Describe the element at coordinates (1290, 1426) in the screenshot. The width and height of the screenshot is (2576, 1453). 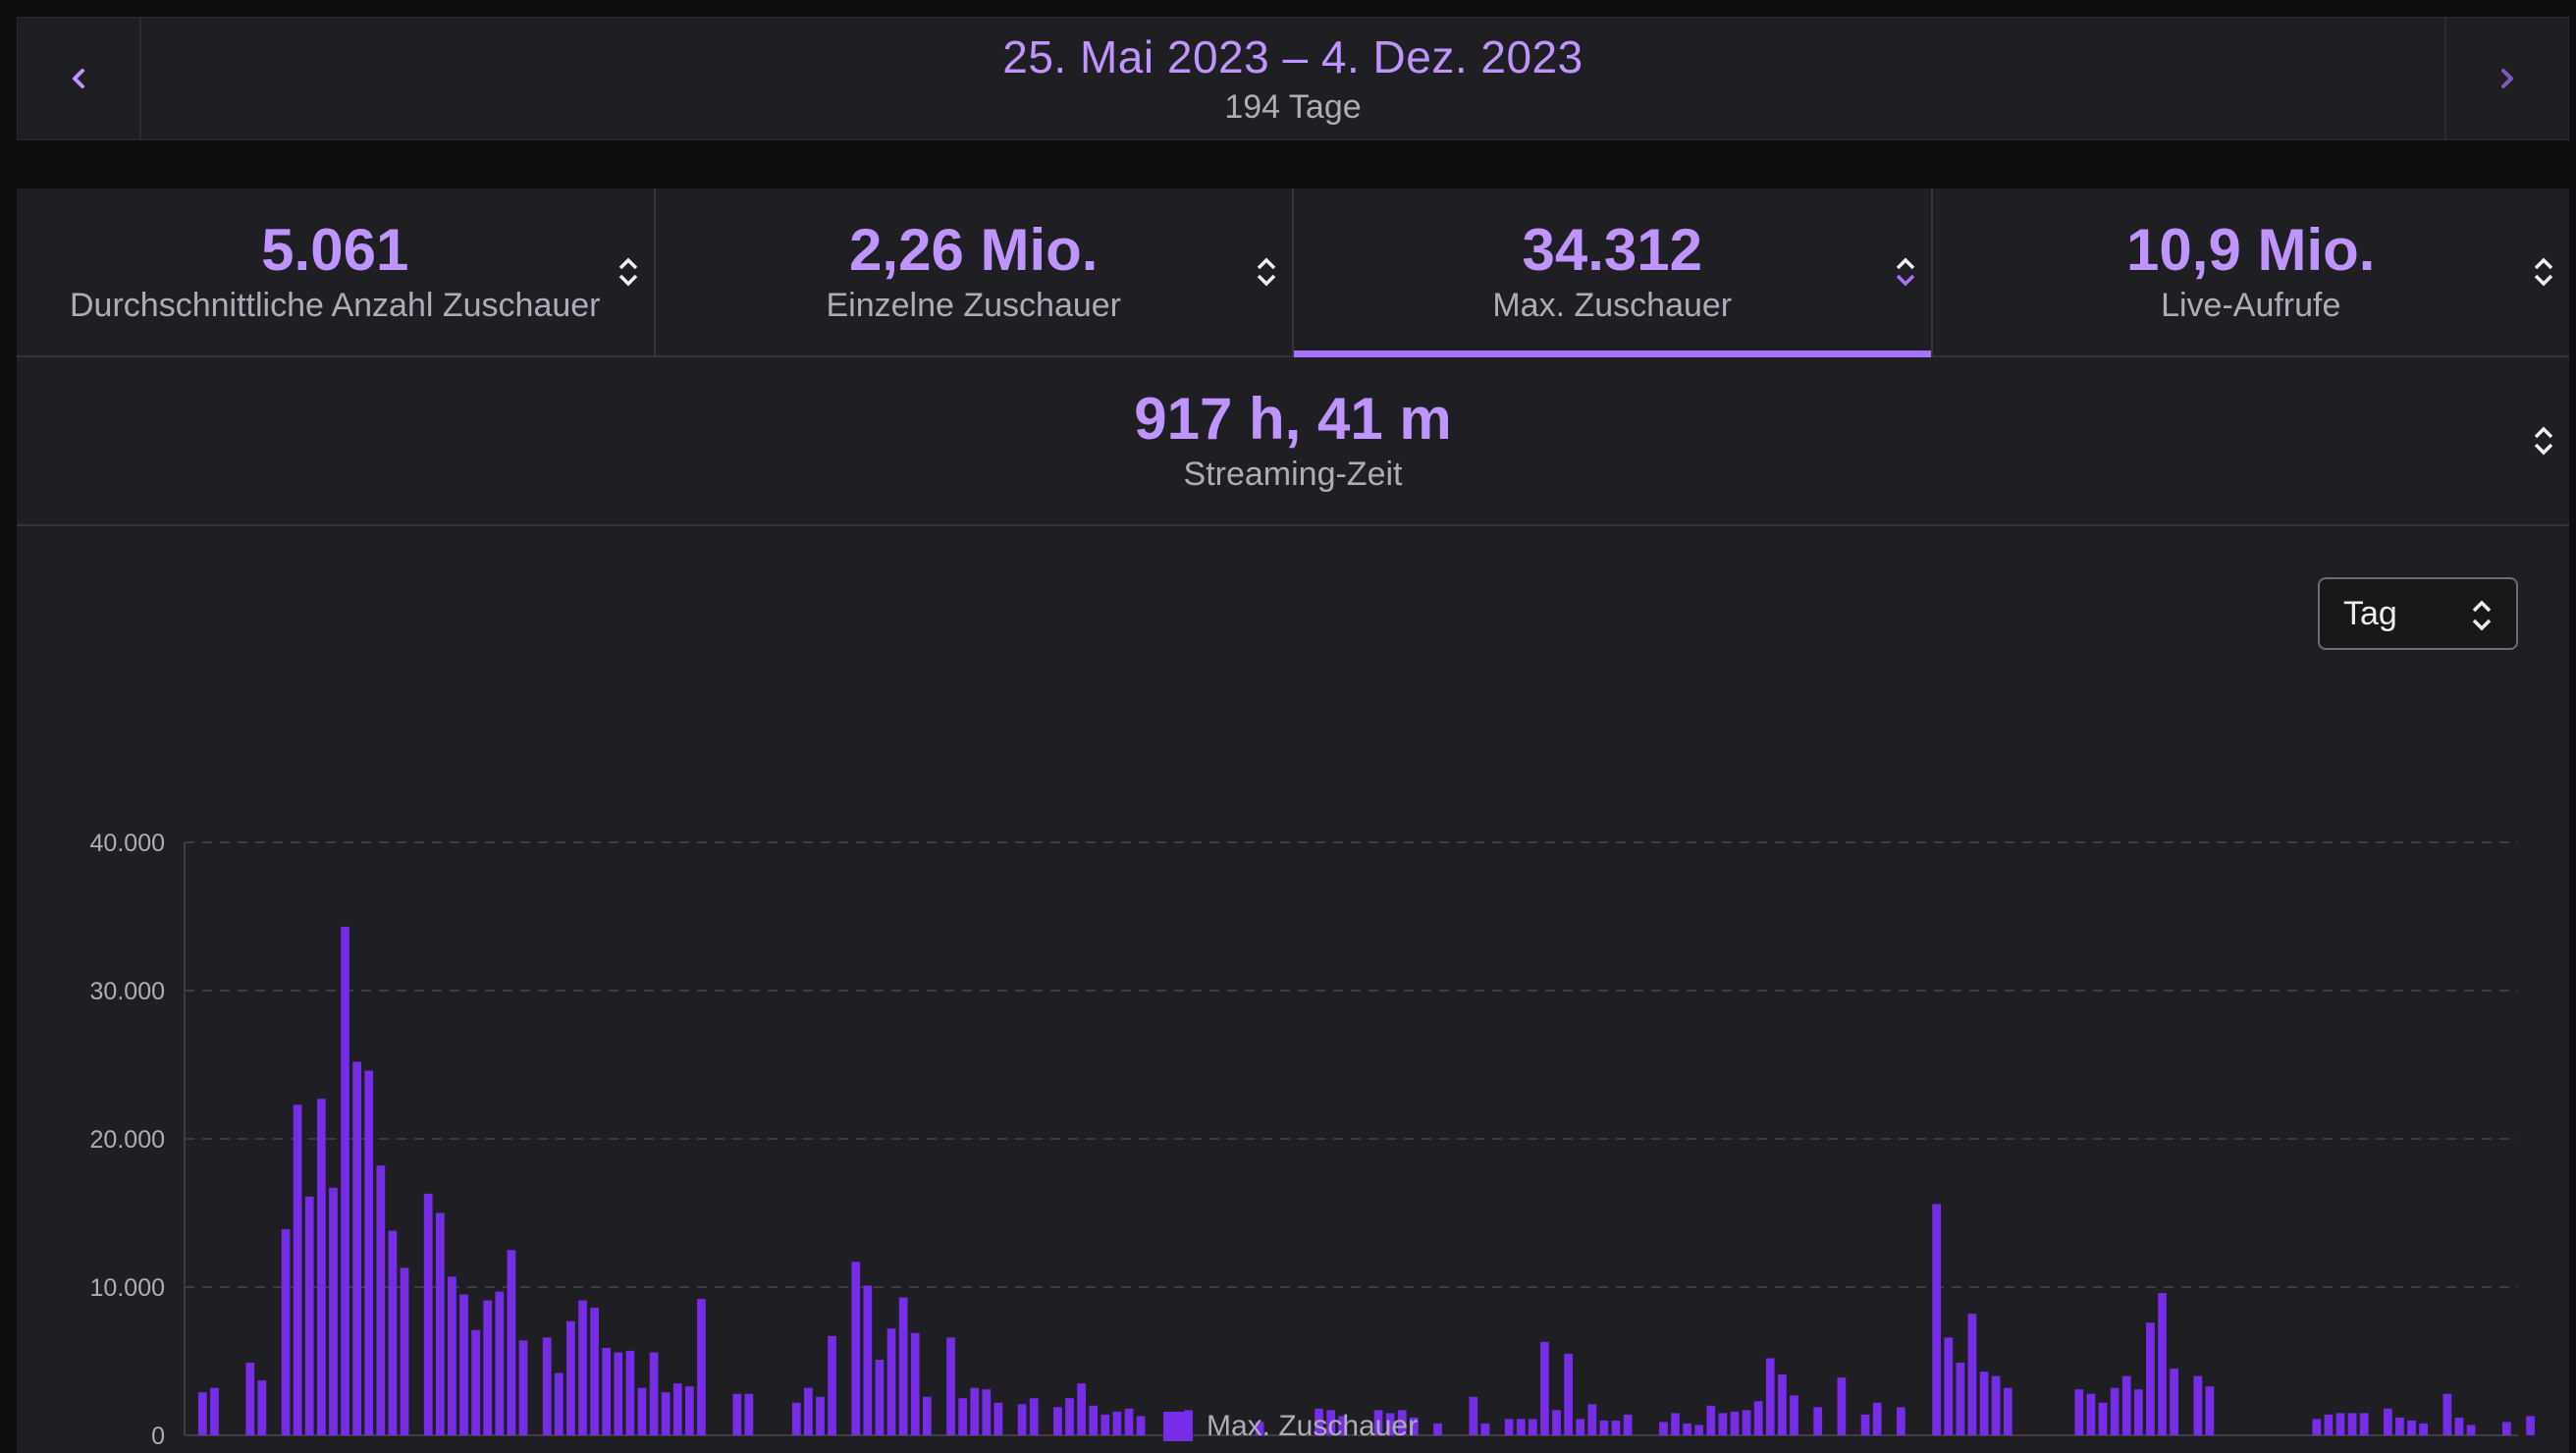
I see `chart-legend: Max. Zuschauer` at that location.